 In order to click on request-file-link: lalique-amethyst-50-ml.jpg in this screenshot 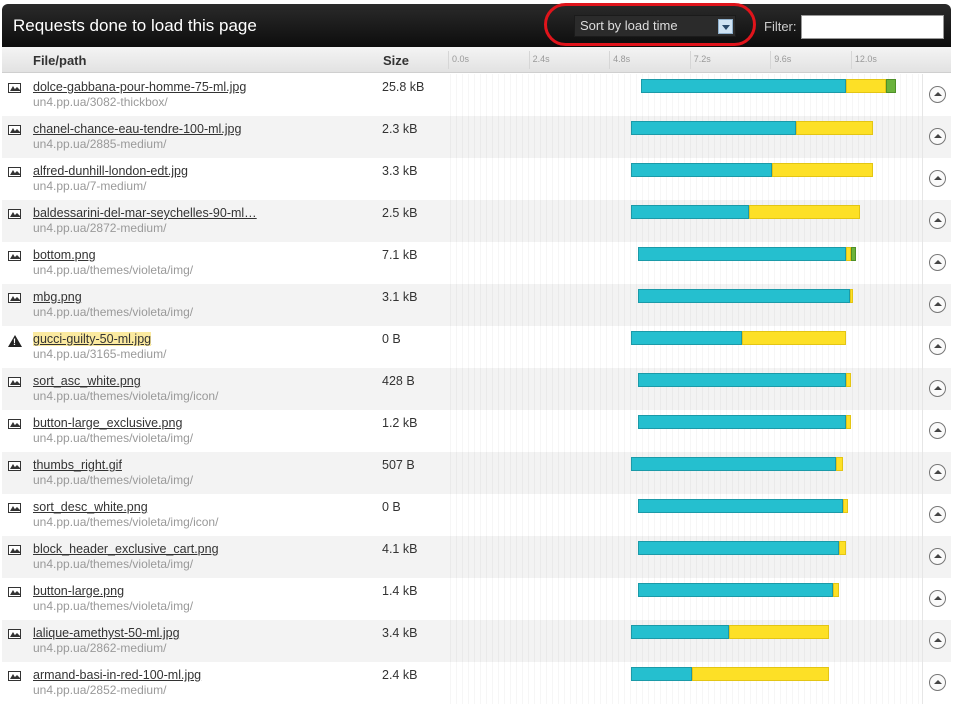, I will do `click(106, 633)`.